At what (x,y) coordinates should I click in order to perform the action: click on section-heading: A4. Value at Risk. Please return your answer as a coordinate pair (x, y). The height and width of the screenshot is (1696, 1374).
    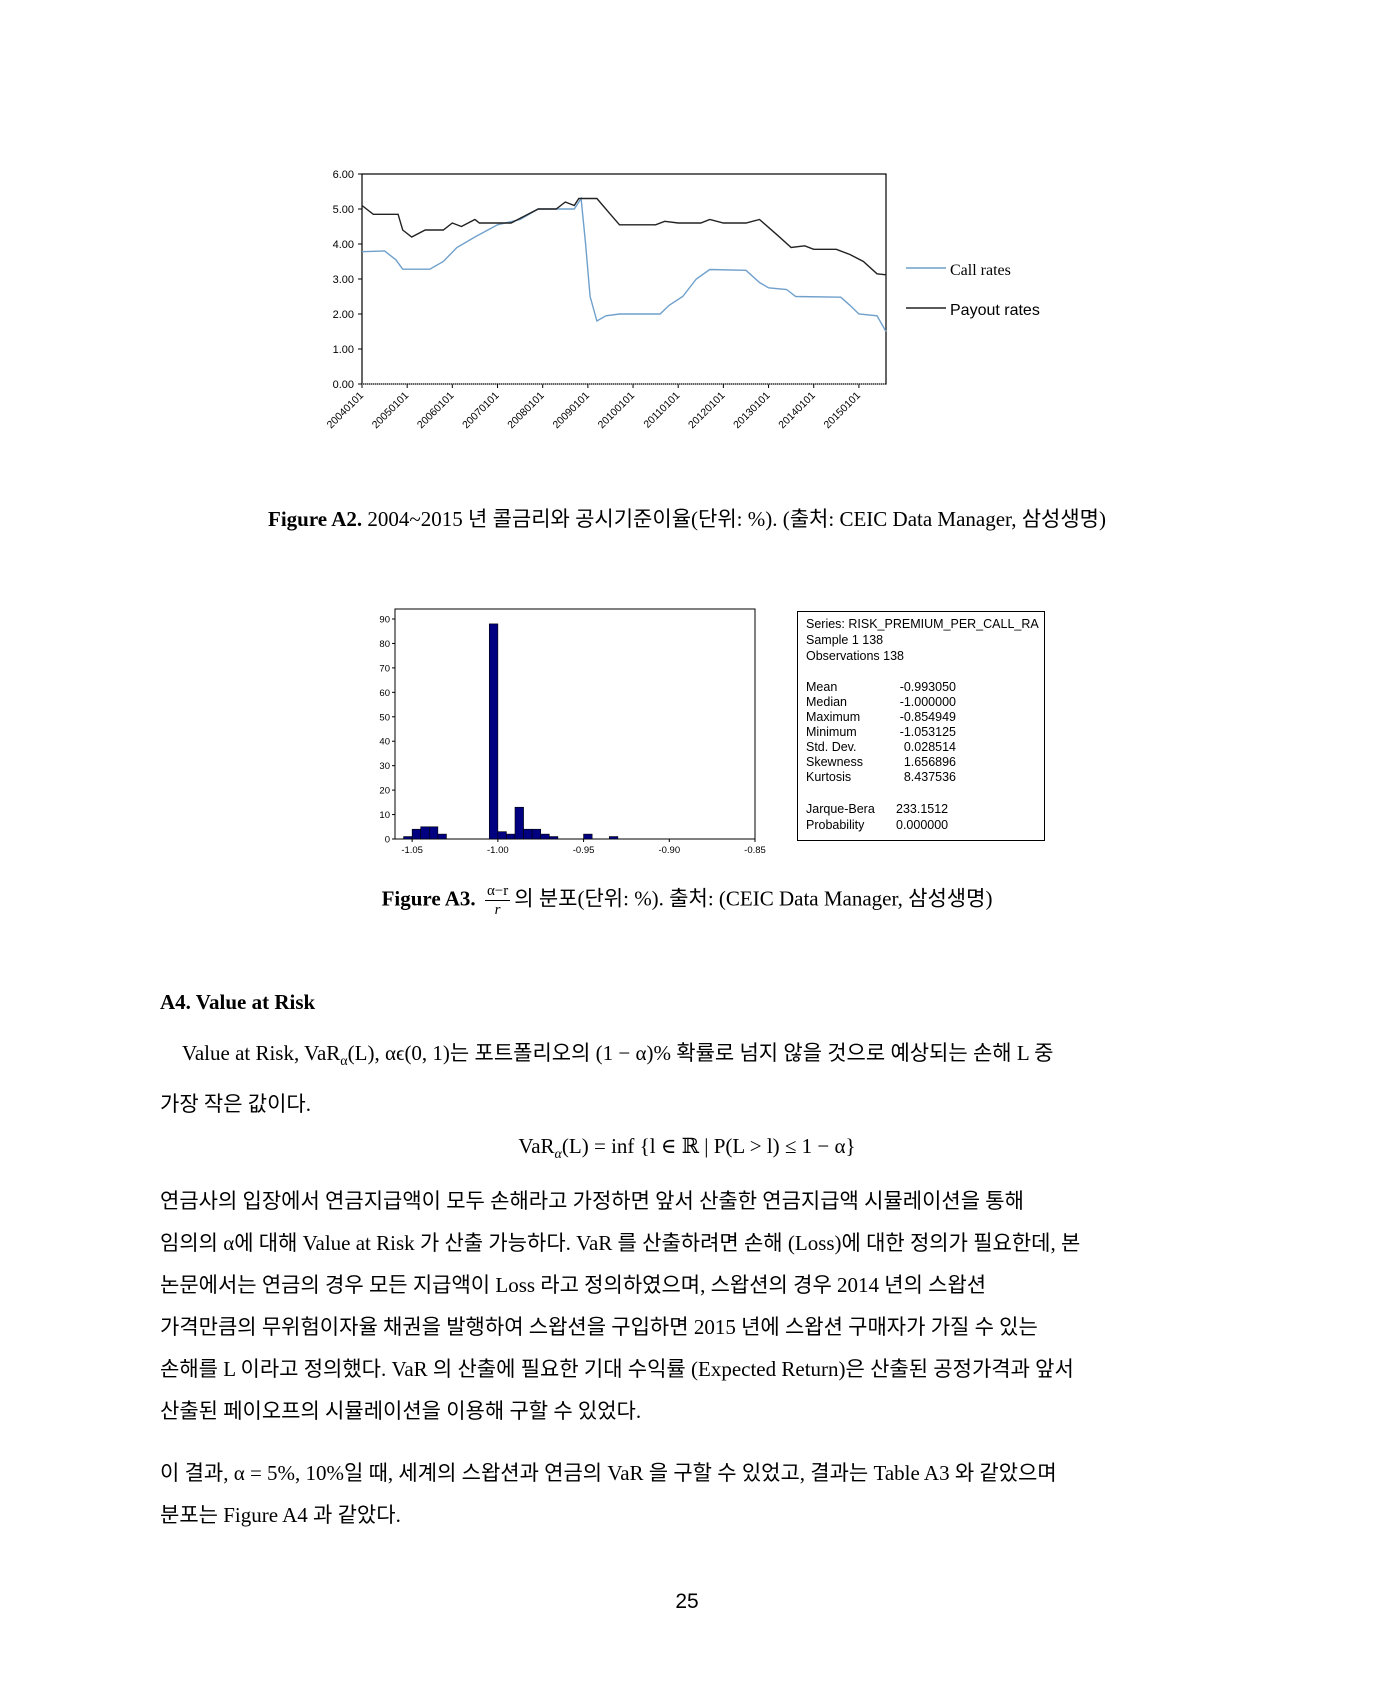
    Looking at the image, I should click on (238, 1002).